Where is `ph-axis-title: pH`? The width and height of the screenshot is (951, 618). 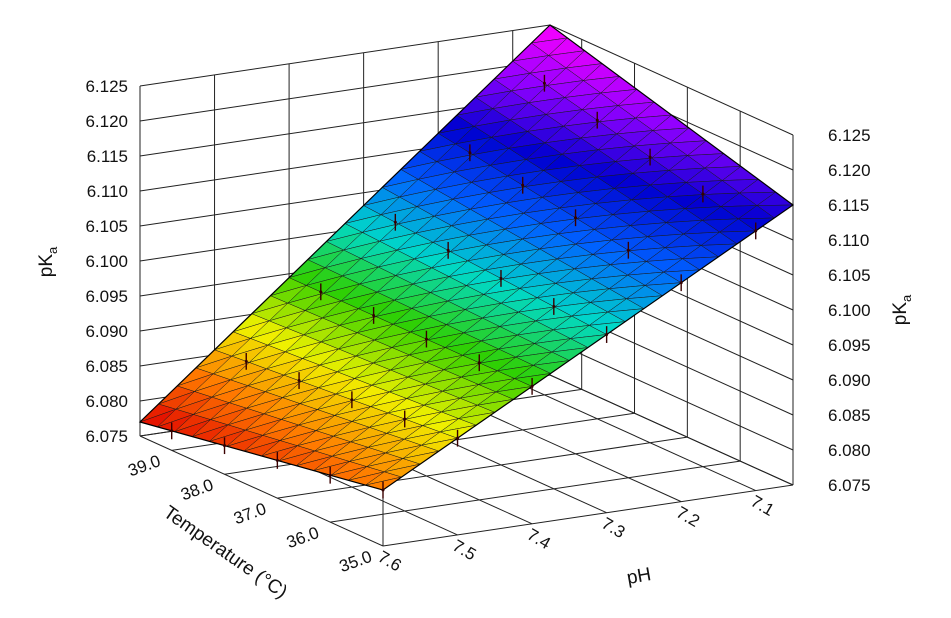
ph-axis-title: pH is located at coordinates (639, 576).